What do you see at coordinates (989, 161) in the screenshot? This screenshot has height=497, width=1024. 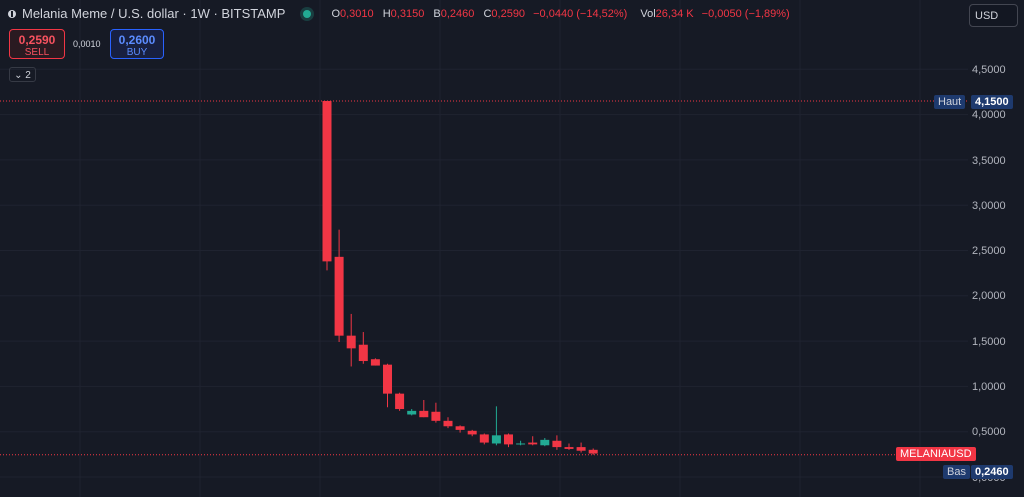 I see `price-tick: 3,5000` at bounding box center [989, 161].